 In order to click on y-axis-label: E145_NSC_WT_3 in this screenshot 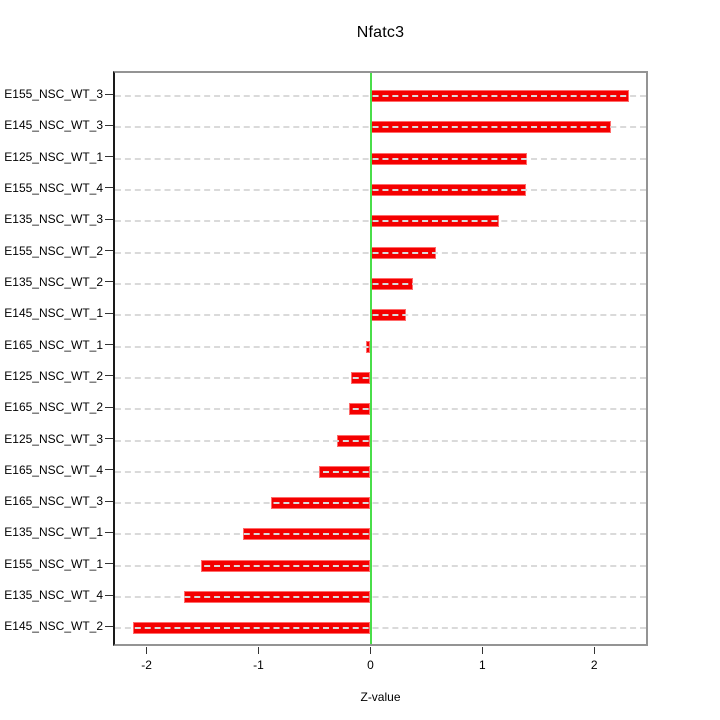, I will do `click(53, 125)`.